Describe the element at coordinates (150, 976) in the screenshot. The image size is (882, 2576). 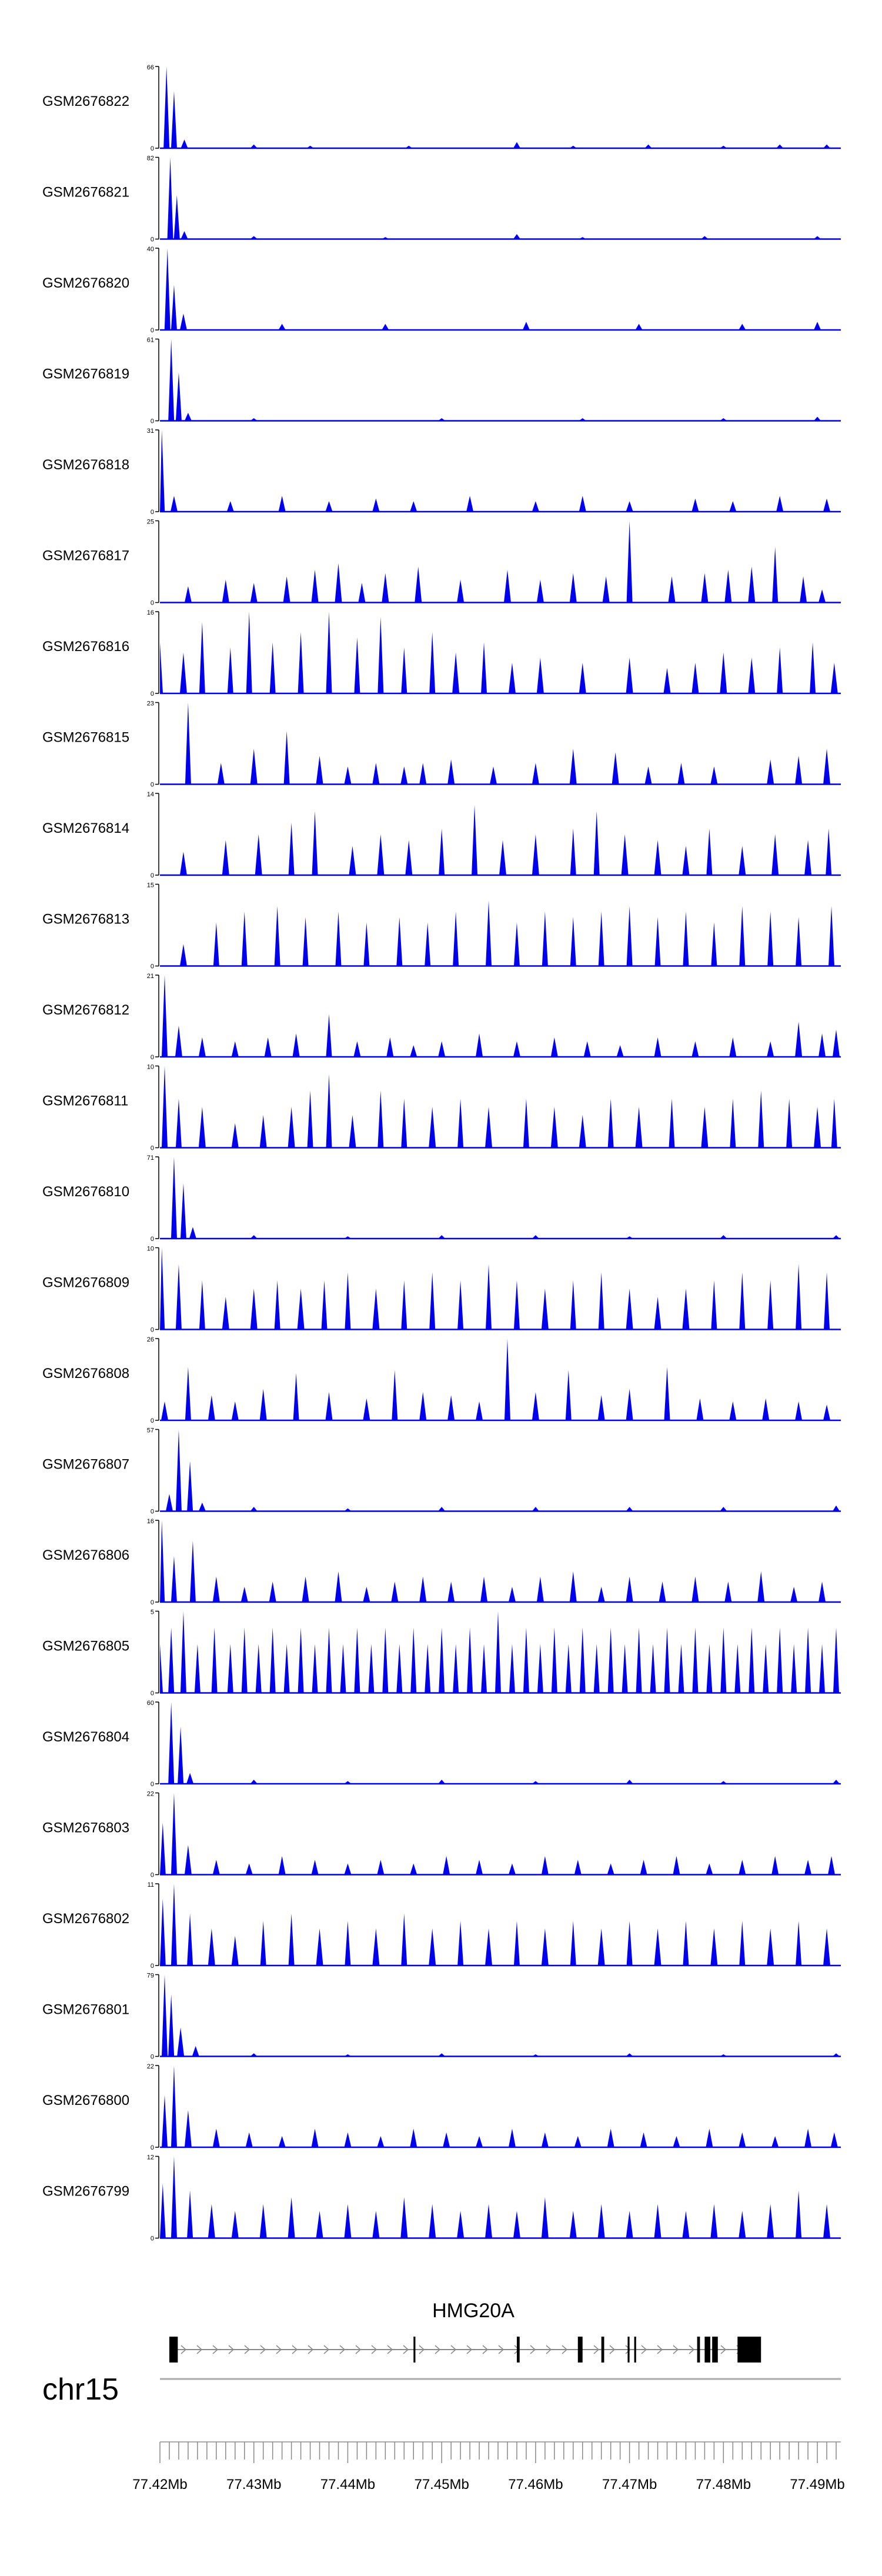
I see `y-max-label: 21` at that location.